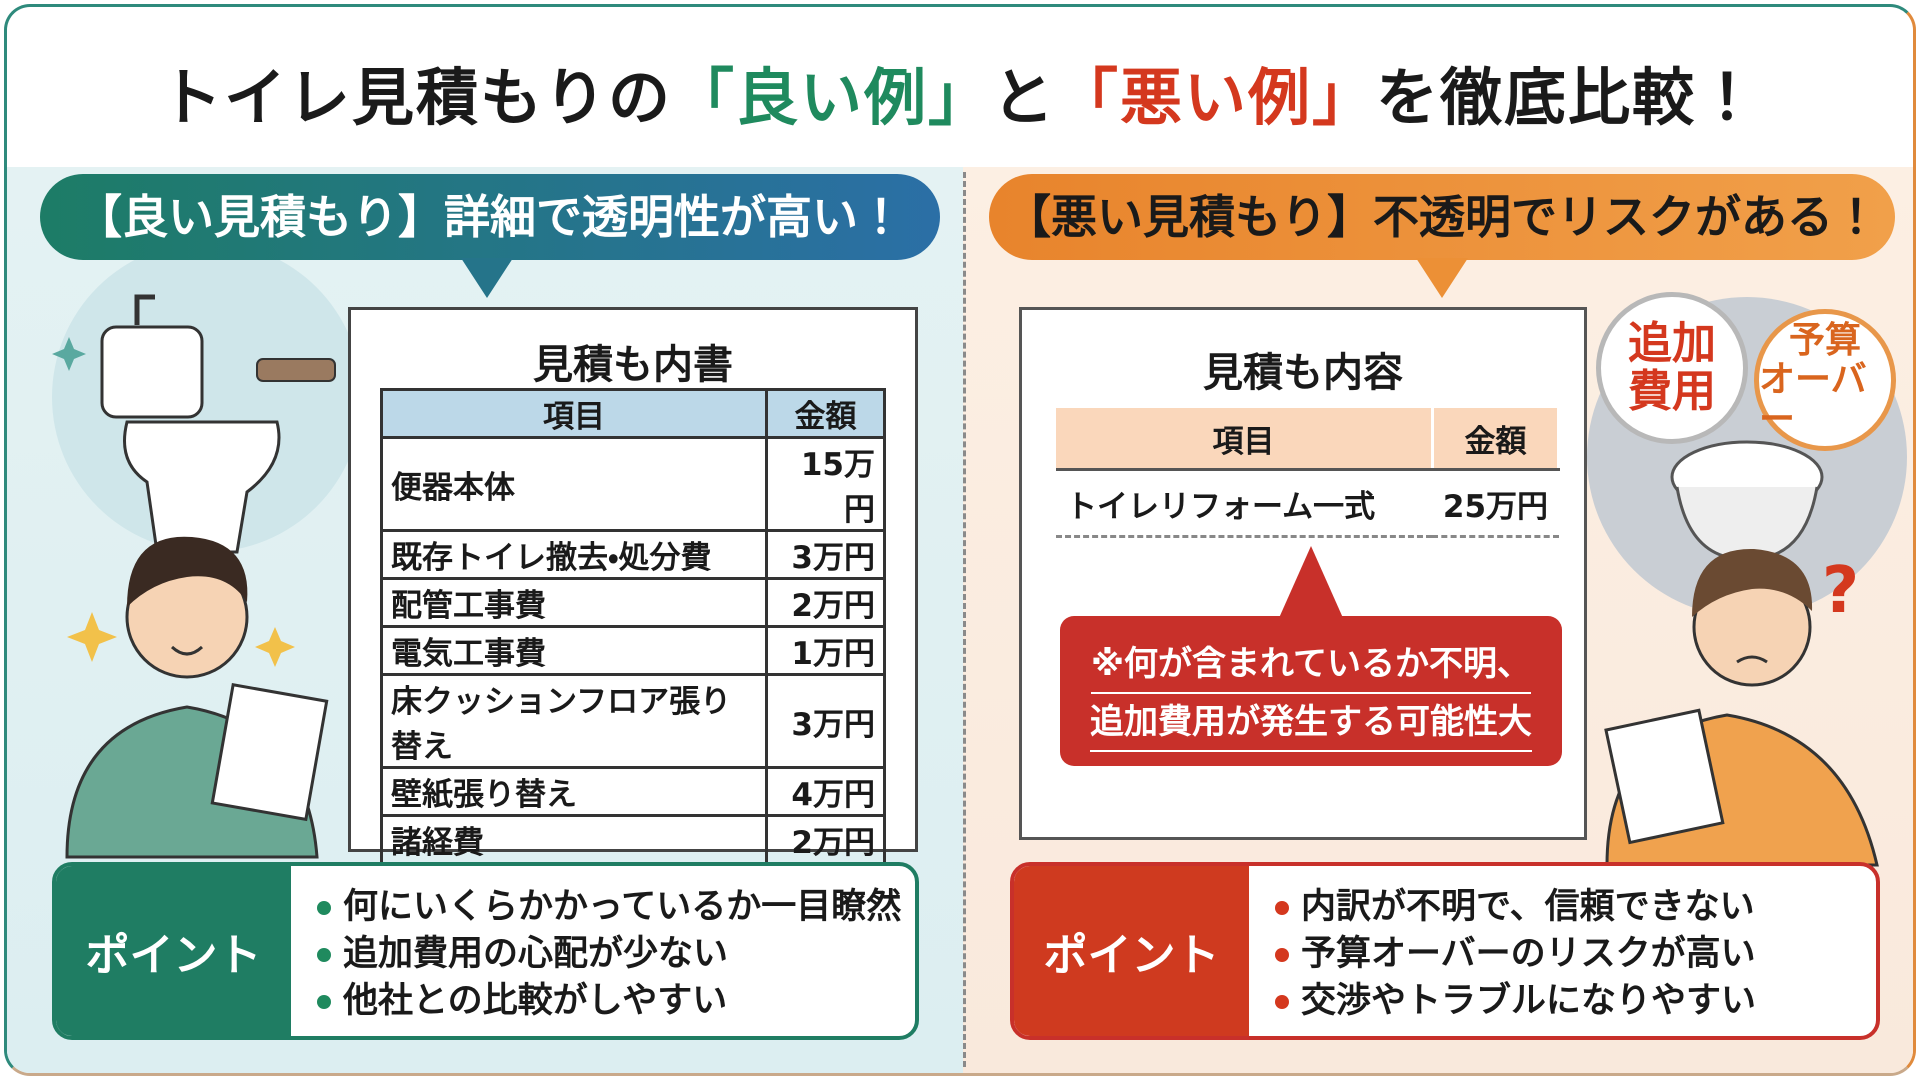 The height and width of the screenshot is (1080, 1920). What do you see at coordinates (187, 650) in the screenshot?
I see `person-smile` at bounding box center [187, 650].